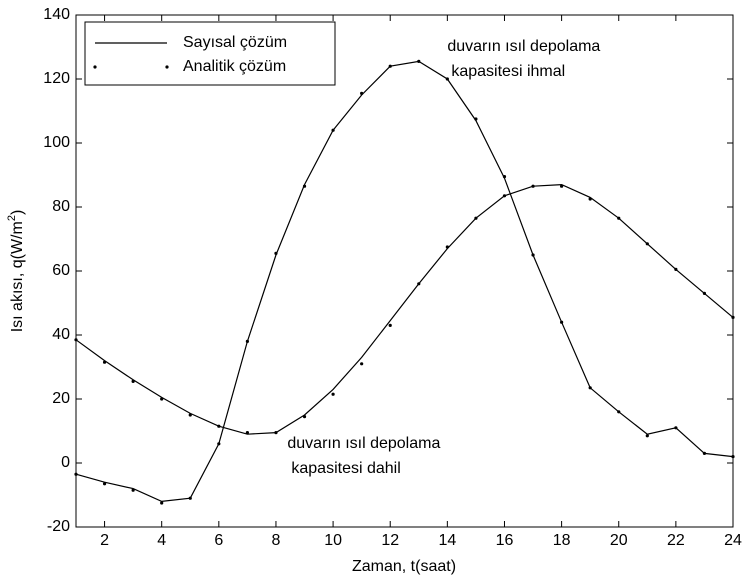 The height and width of the screenshot is (580, 744). Describe the element at coordinates (447, 540) in the screenshot. I see `x-tick-label: 14` at that location.